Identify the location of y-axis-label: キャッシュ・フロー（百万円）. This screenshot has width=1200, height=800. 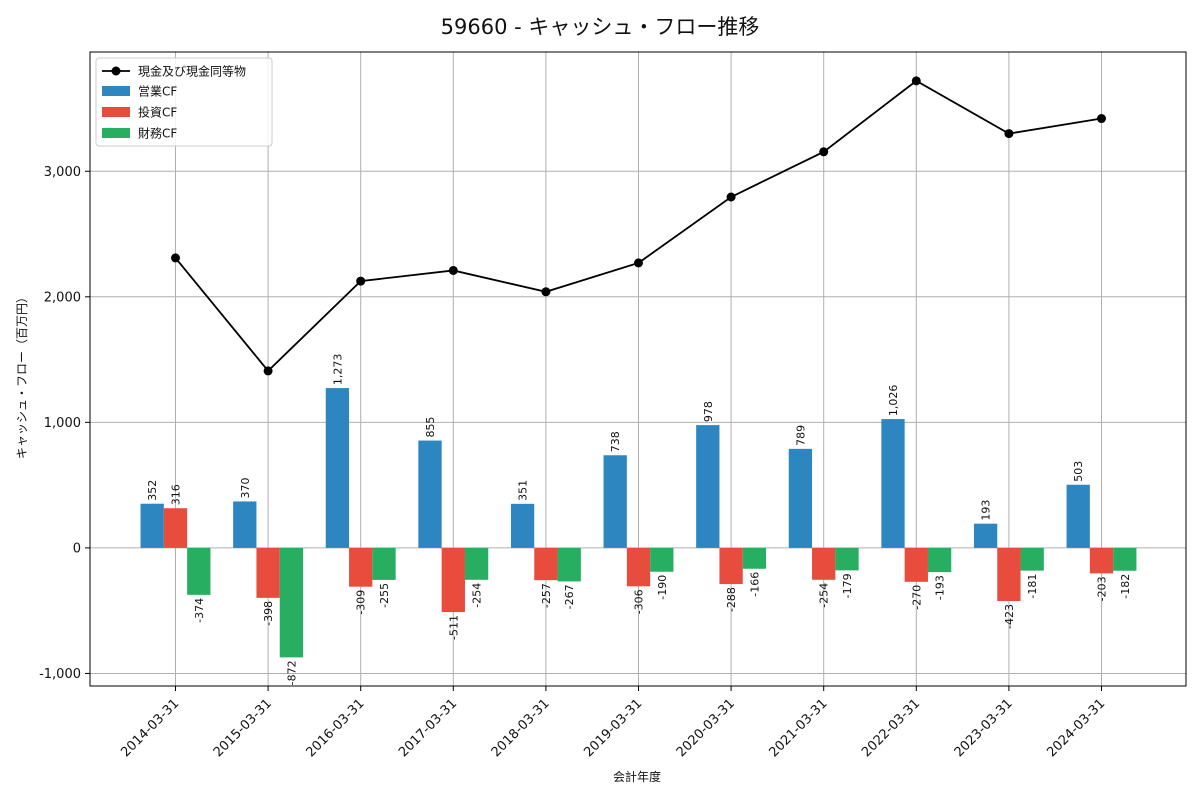
(22, 375).